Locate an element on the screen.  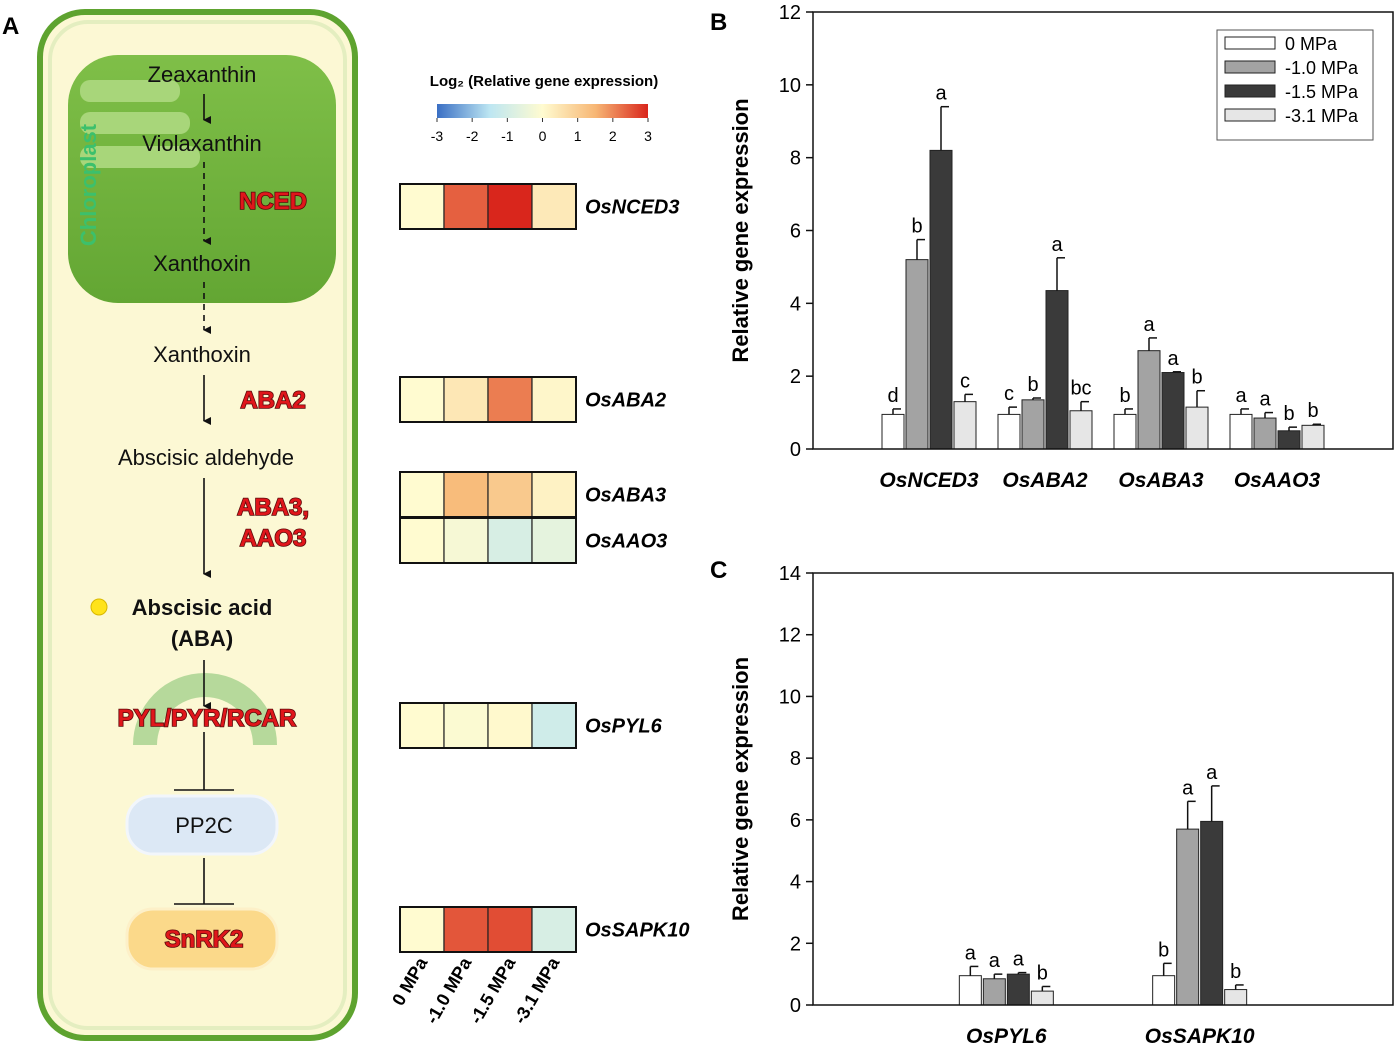
kinase: SnRK2 is located at coordinates (204, 939).